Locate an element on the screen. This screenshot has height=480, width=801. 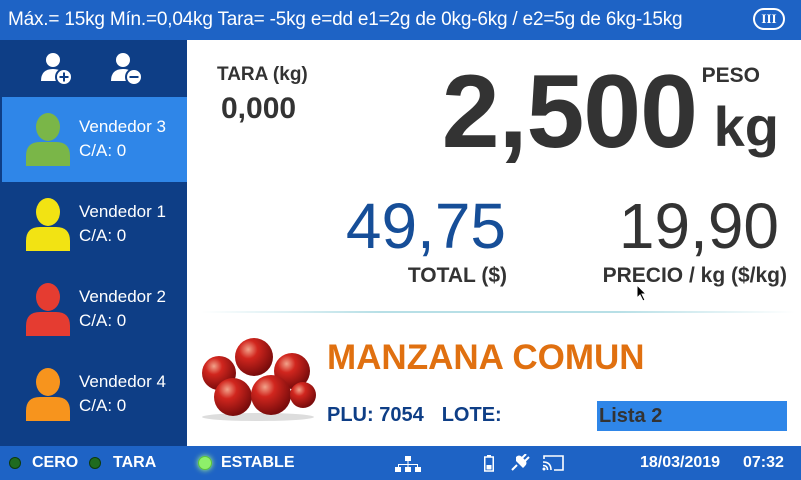
unit-price-label: PRECIO / kg ($/kg) is located at coordinates (694, 275).